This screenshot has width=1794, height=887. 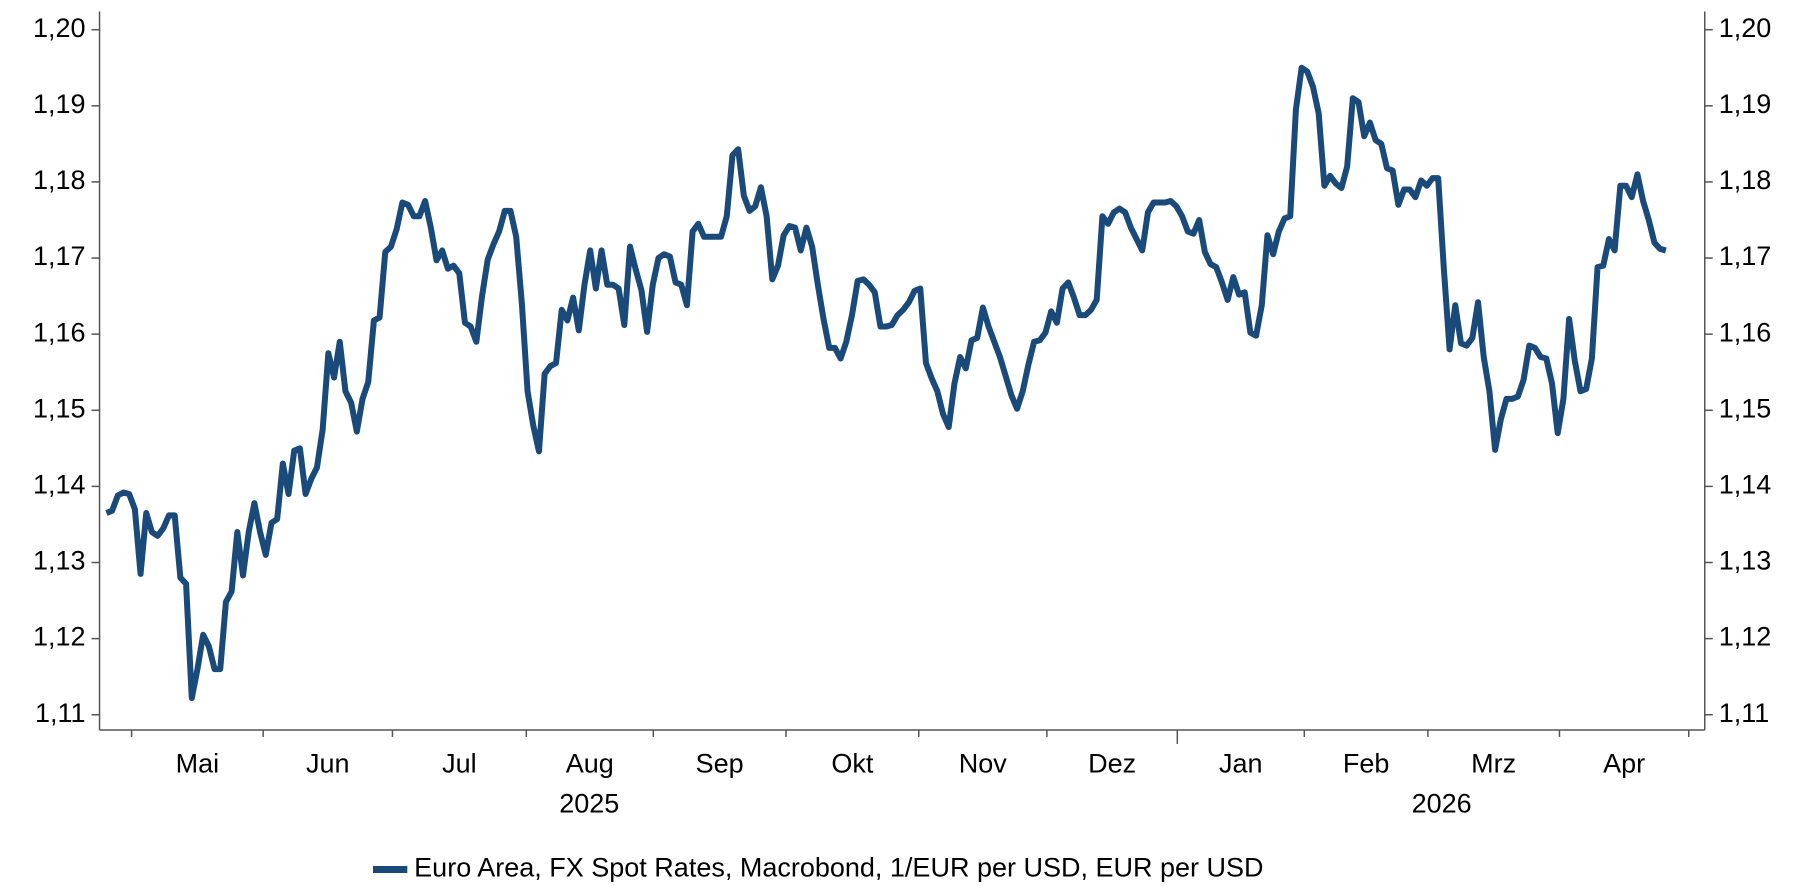 I want to click on x-tick-label: Nov, so click(x=983, y=764).